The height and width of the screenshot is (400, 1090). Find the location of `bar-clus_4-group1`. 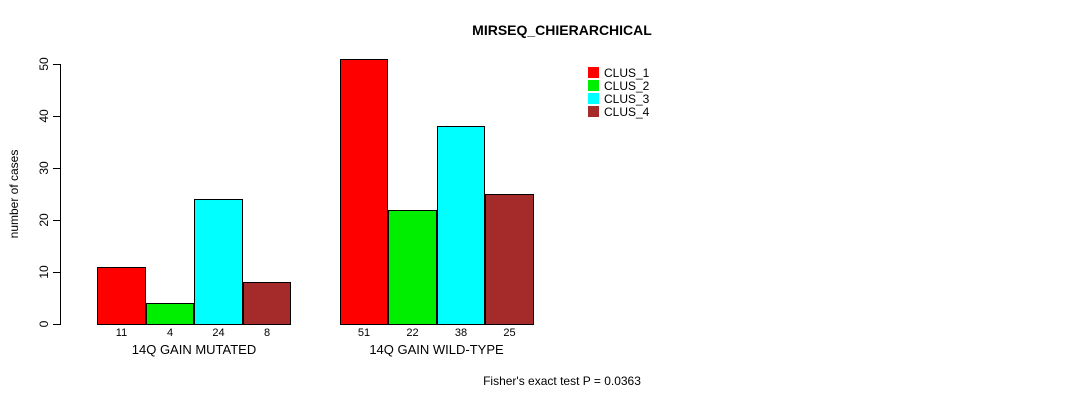

bar-clus_4-group1 is located at coordinates (267, 303).